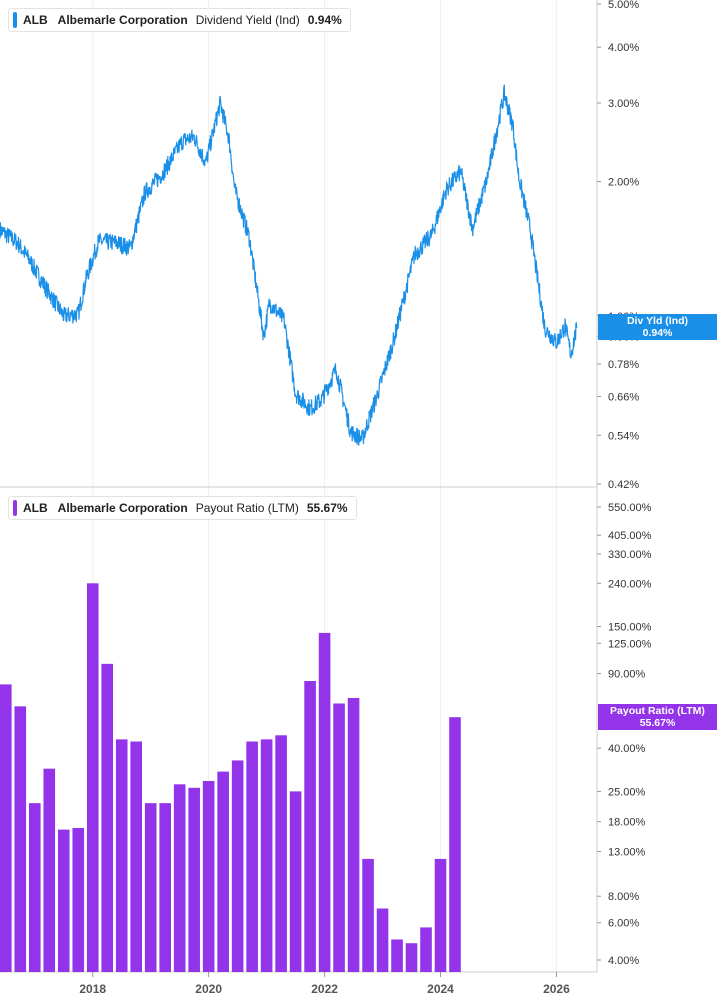 The height and width of the screenshot is (1005, 717). I want to click on legend-metric: Dividend Yield (Ind), so click(247, 20).